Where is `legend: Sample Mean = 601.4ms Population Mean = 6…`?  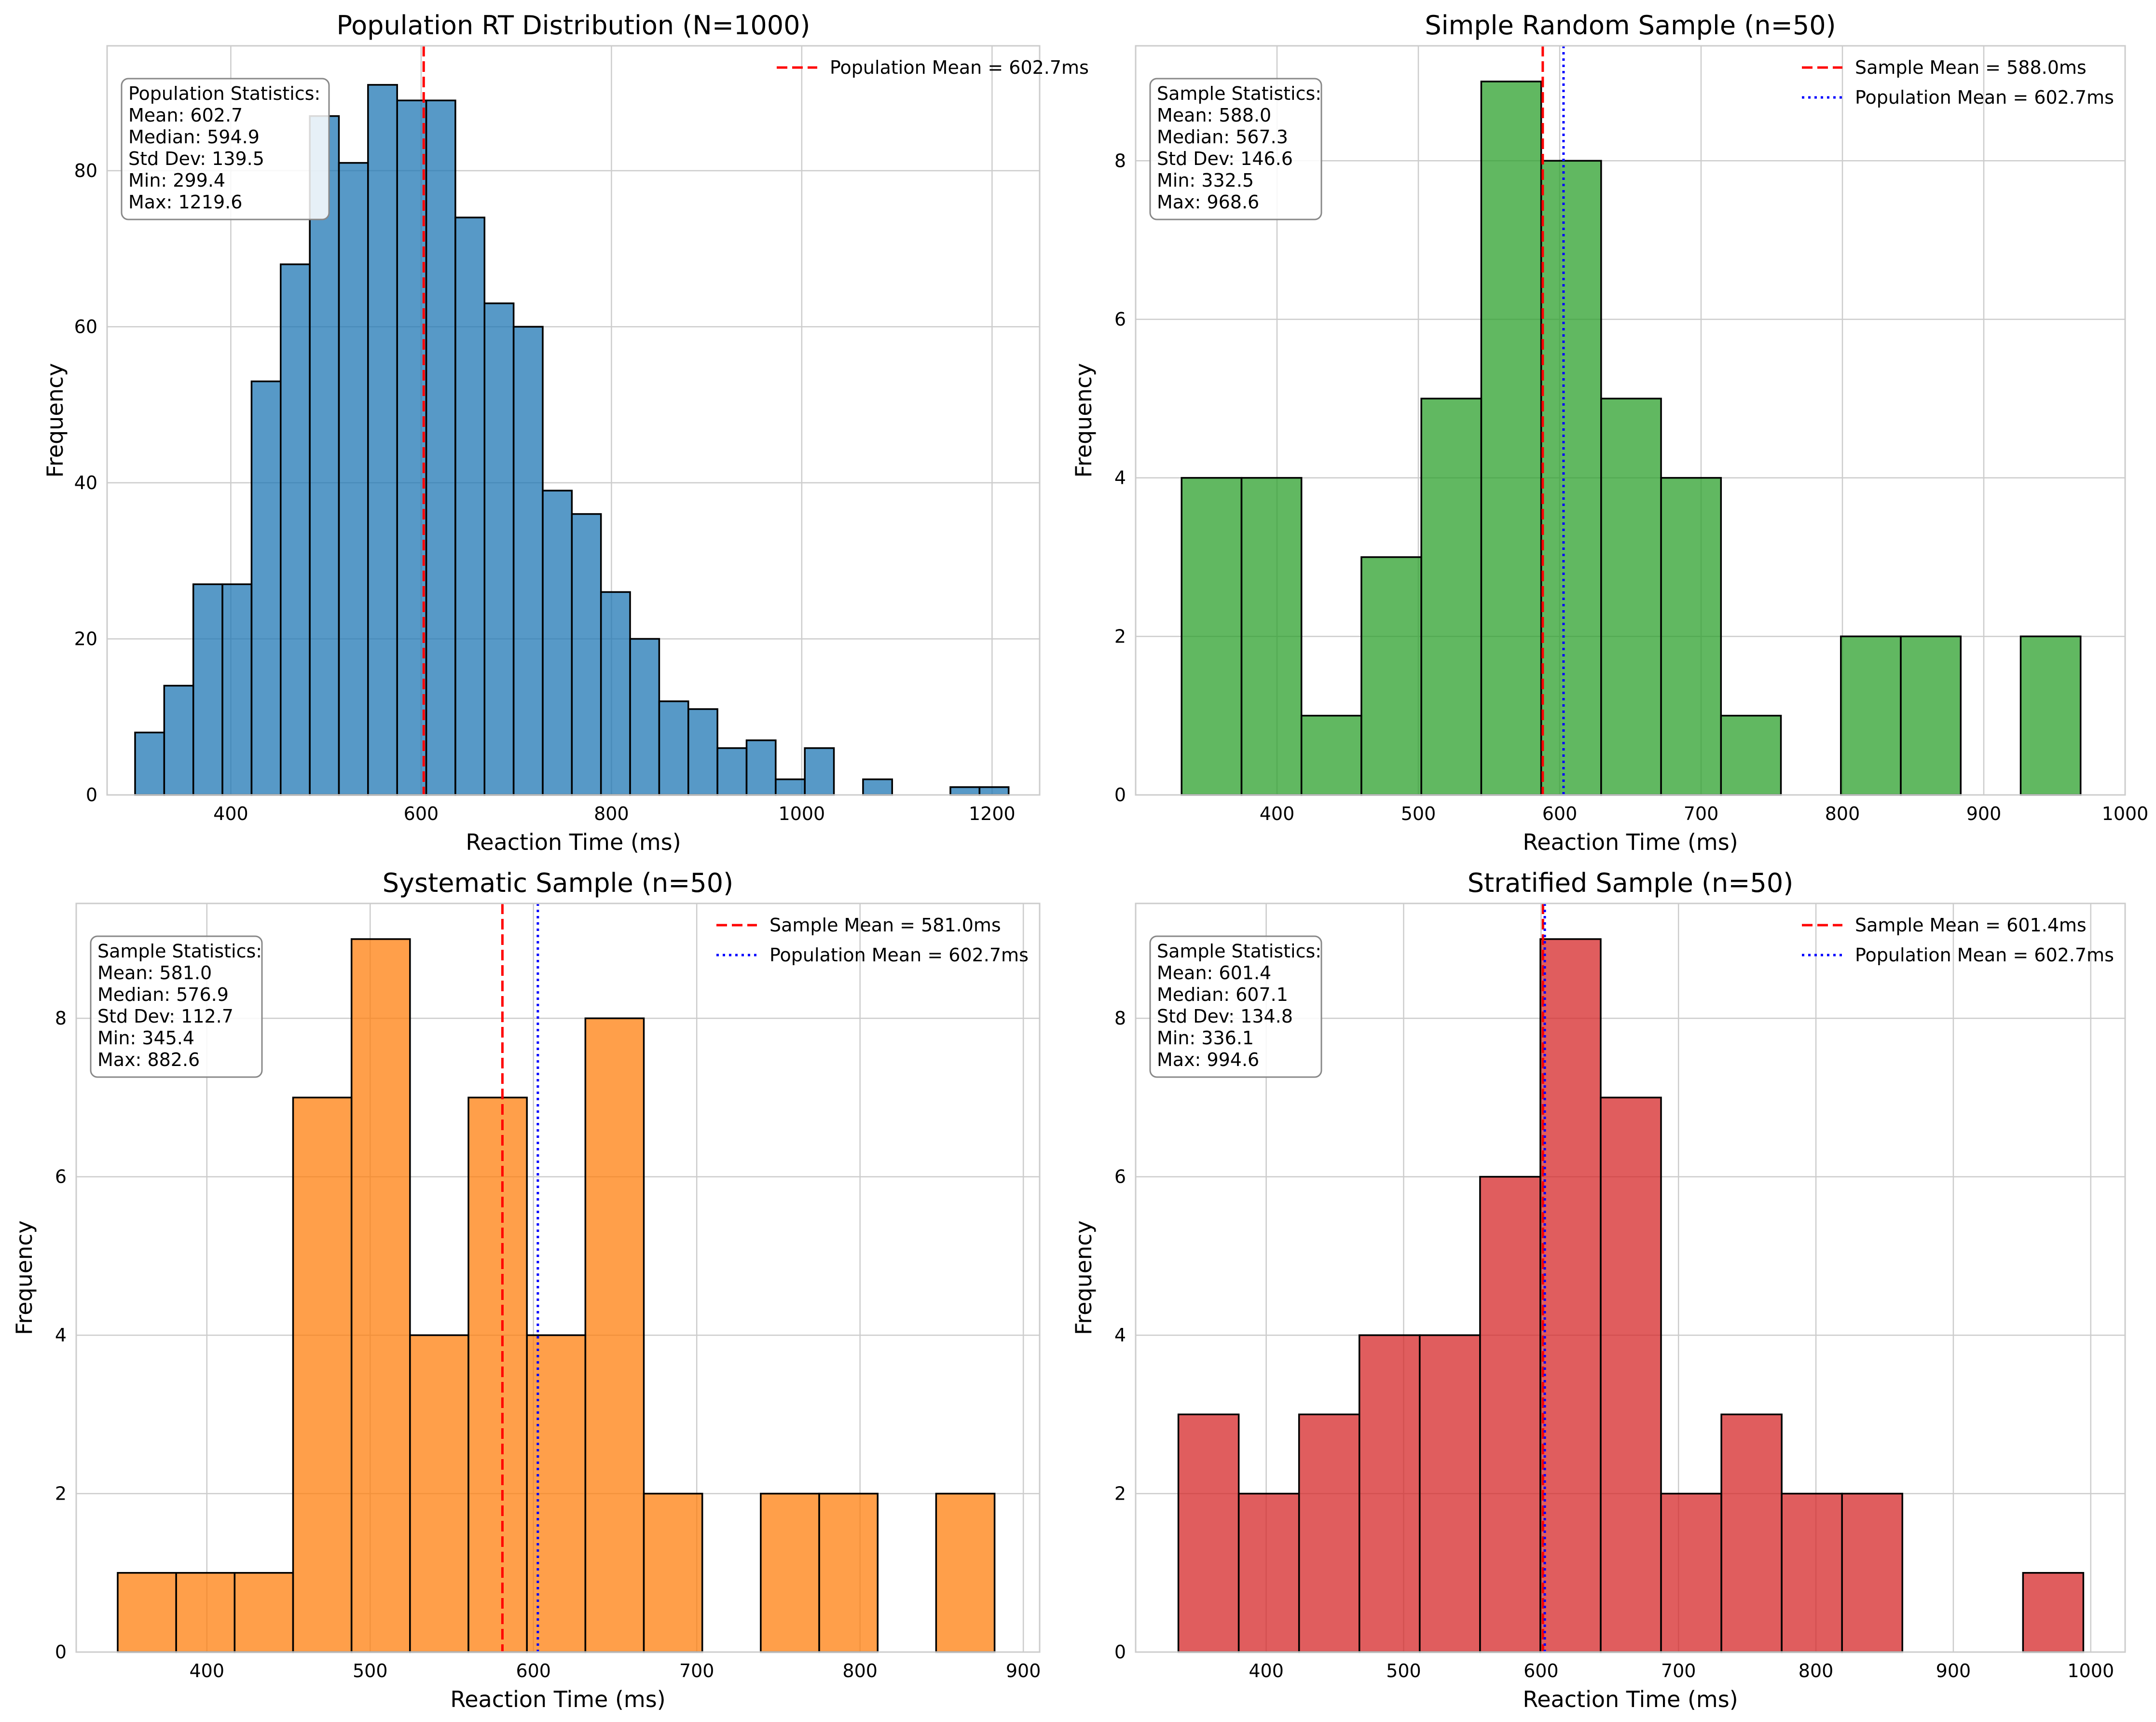
legend: Sample Mean = 601.4ms Population Mean = 6… is located at coordinates (1958, 941).